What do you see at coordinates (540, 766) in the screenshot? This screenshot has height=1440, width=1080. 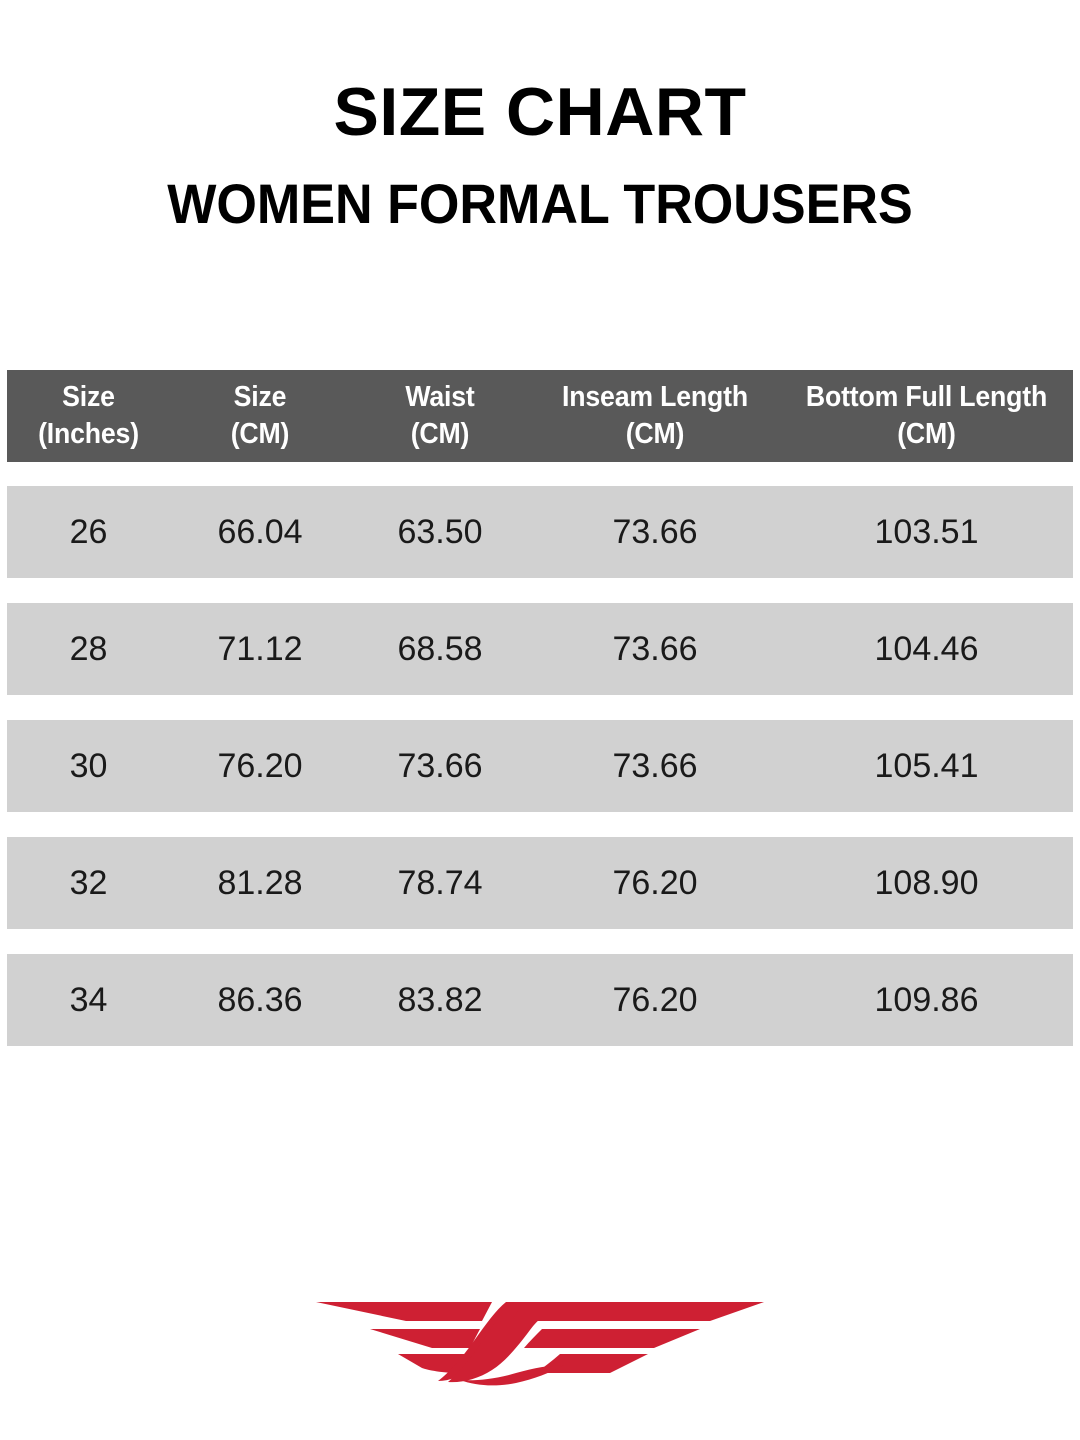 I see `table-row: 30 76.20 73.66 73.66 105.41` at bounding box center [540, 766].